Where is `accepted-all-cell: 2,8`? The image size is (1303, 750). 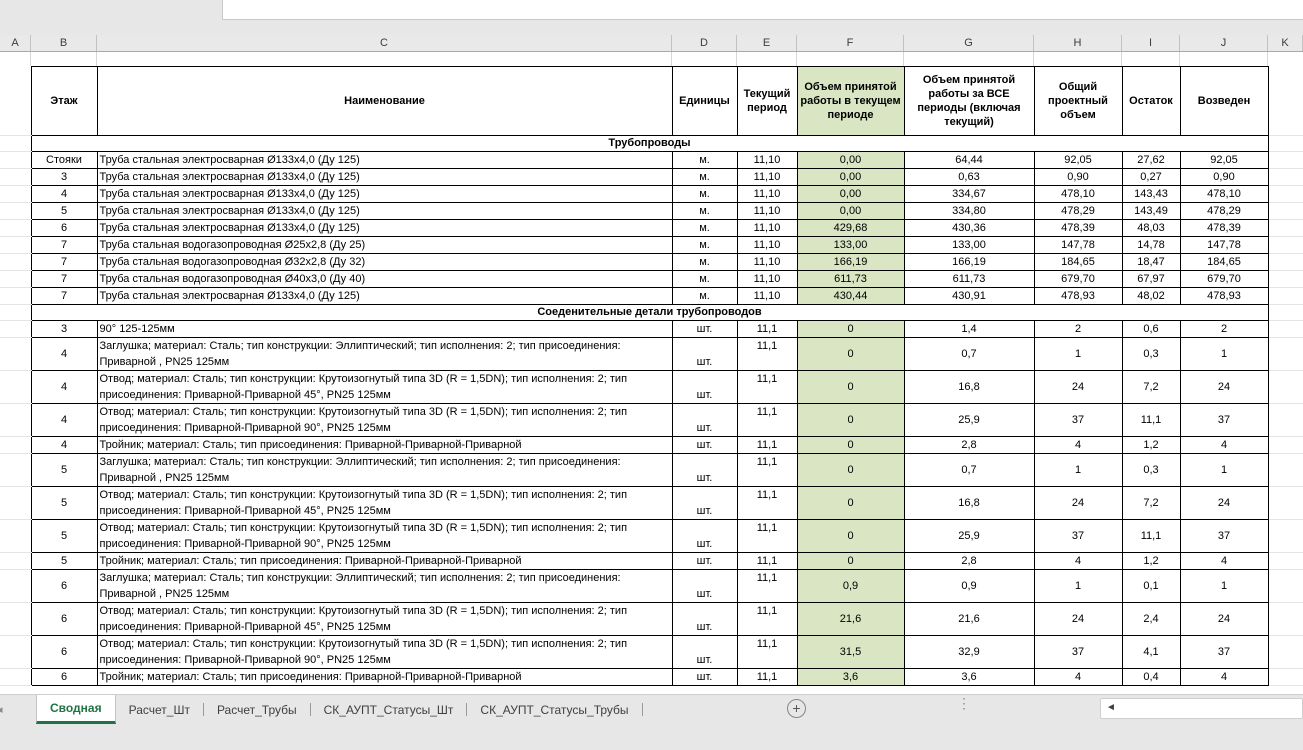 accepted-all-cell: 2,8 is located at coordinates (969, 561).